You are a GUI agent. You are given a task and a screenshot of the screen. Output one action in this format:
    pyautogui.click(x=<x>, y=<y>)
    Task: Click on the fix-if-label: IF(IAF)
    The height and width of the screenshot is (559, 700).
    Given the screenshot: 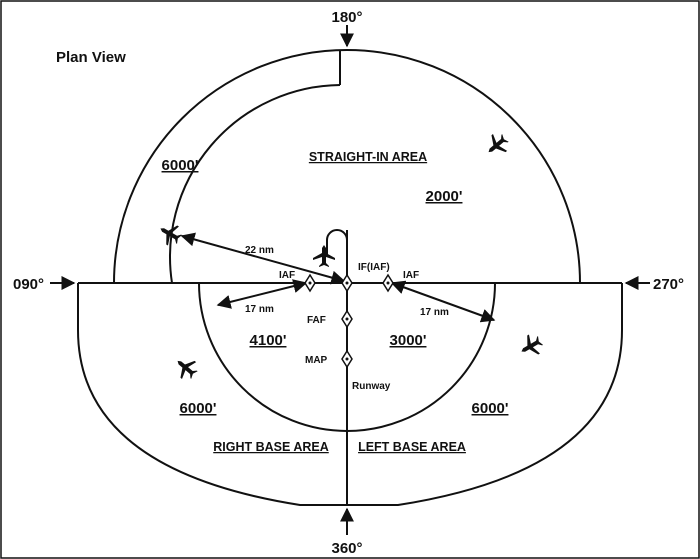 What is the action you would take?
    pyautogui.click(x=374, y=267)
    